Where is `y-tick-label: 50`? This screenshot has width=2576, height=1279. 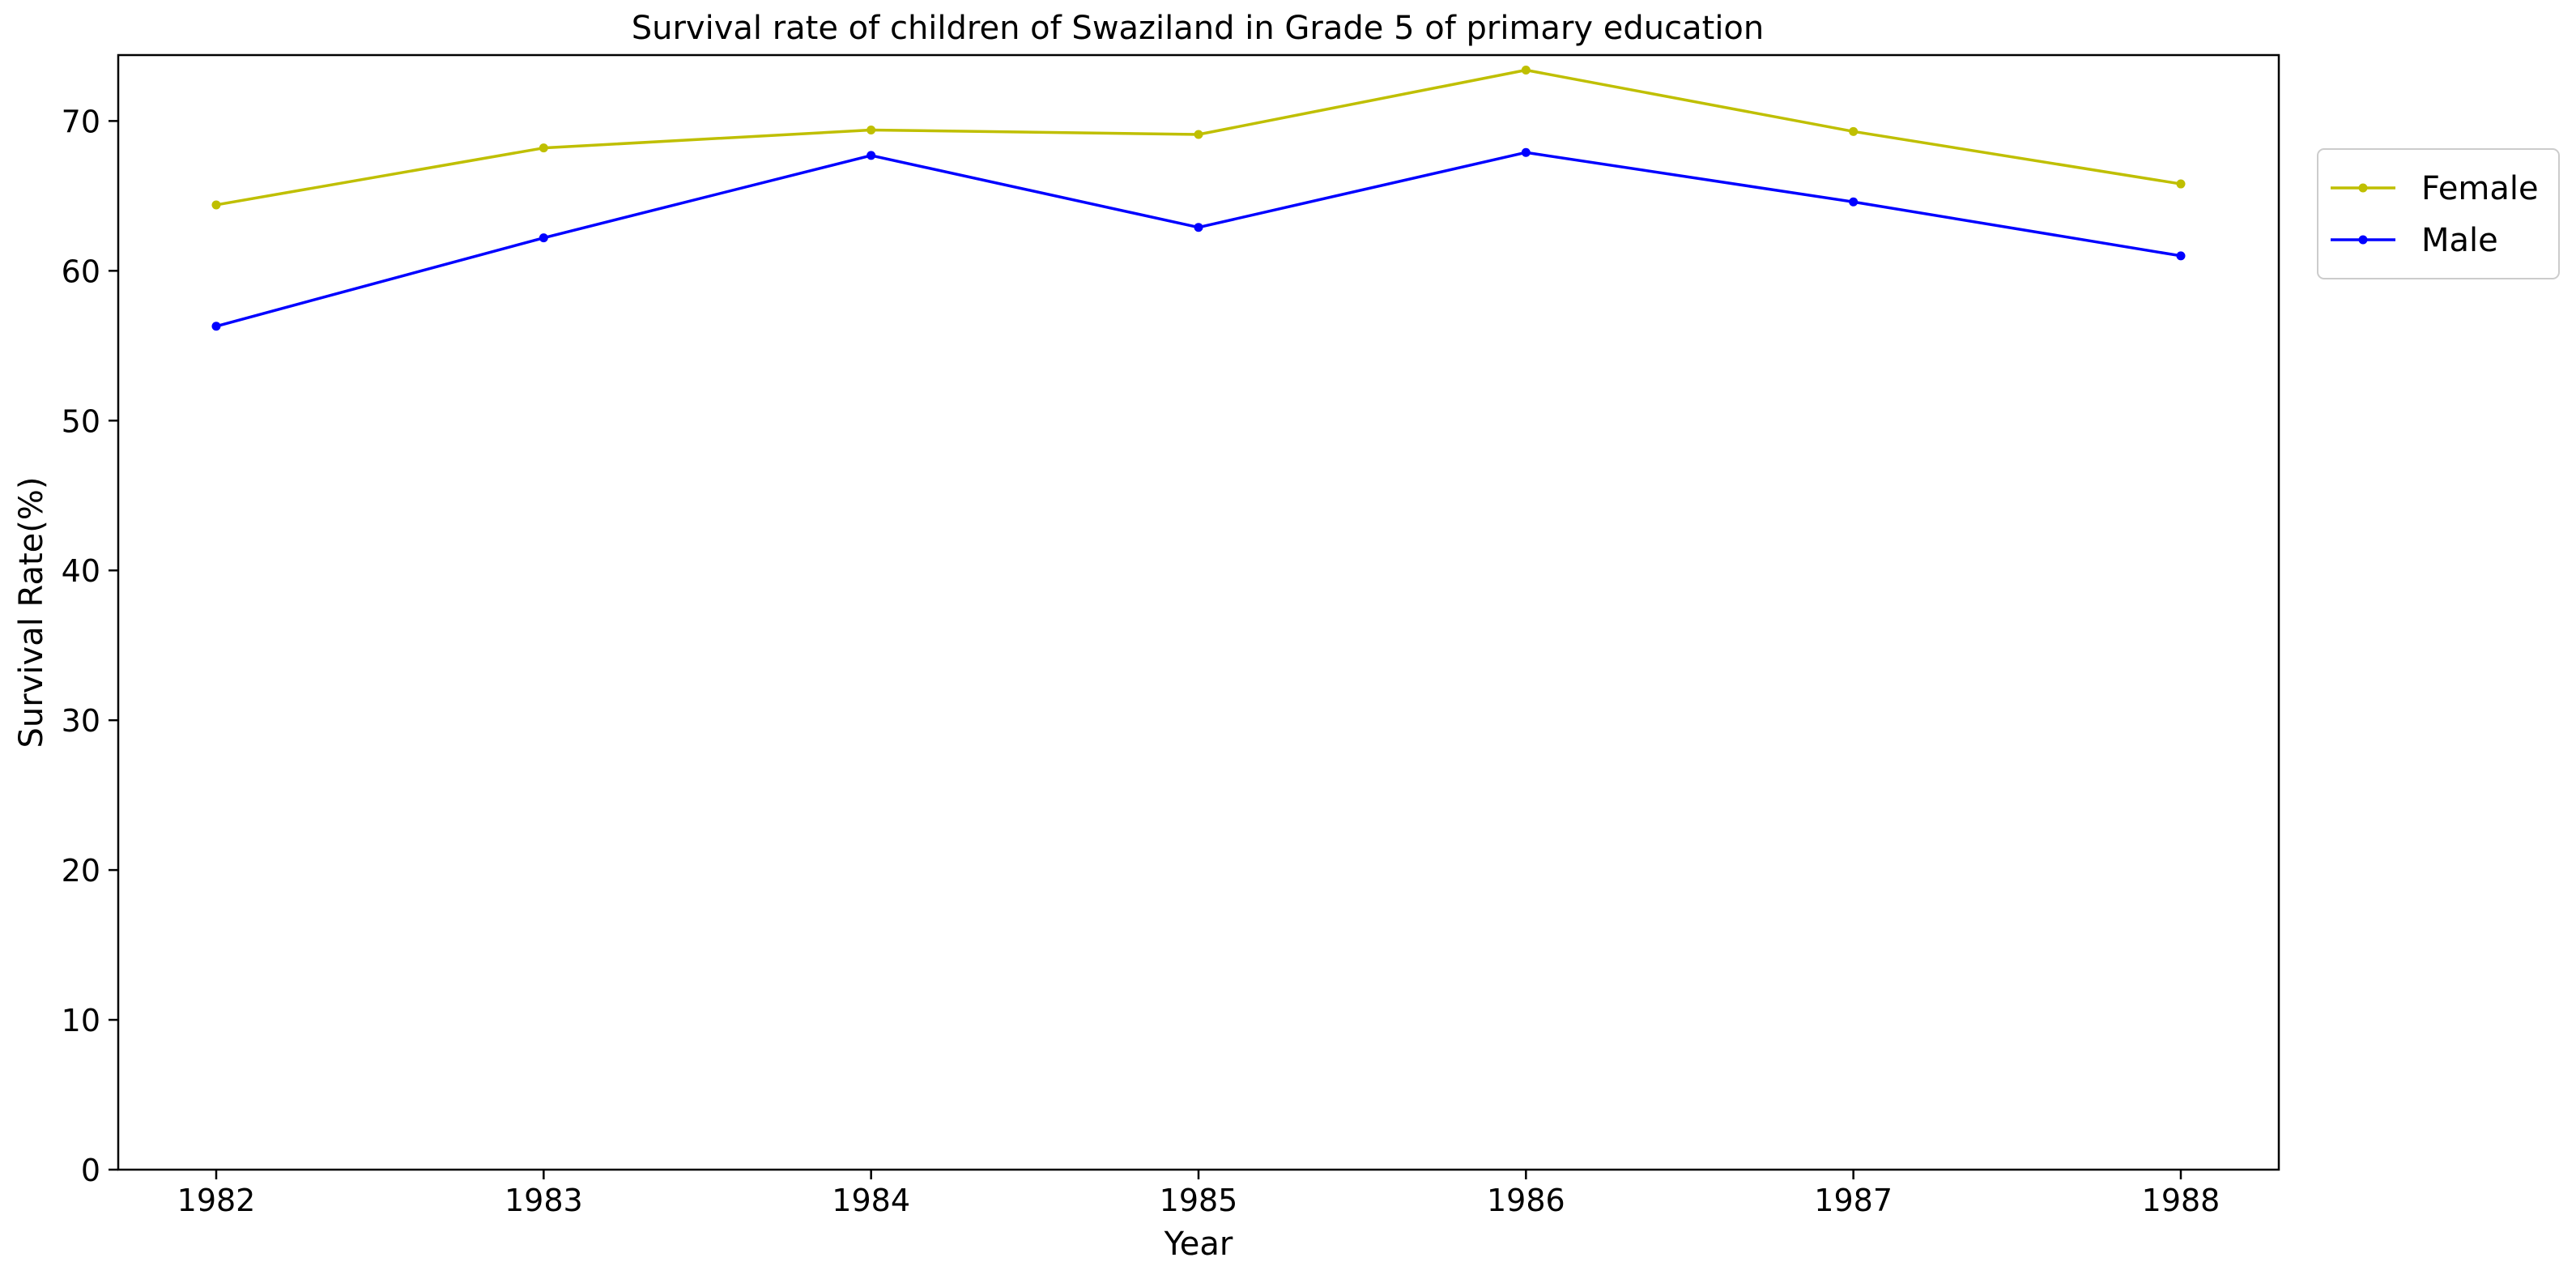
y-tick-label: 50 is located at coordinates (81, 421).